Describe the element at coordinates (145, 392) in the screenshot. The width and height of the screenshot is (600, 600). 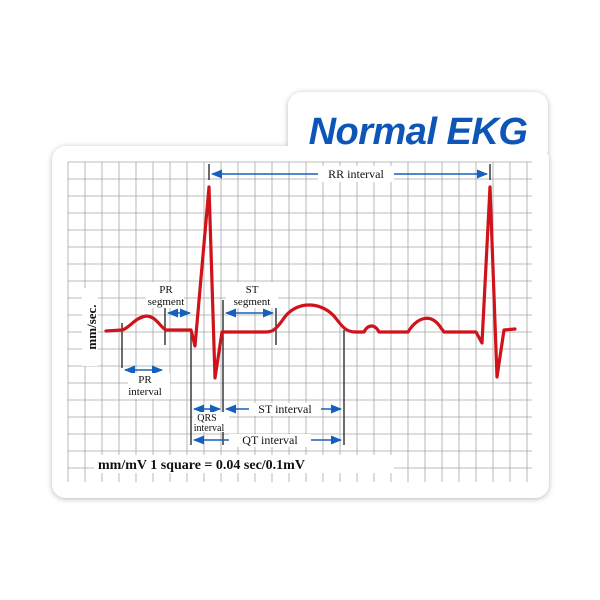
I see `pr-interval-label-line2: interval` at that location.